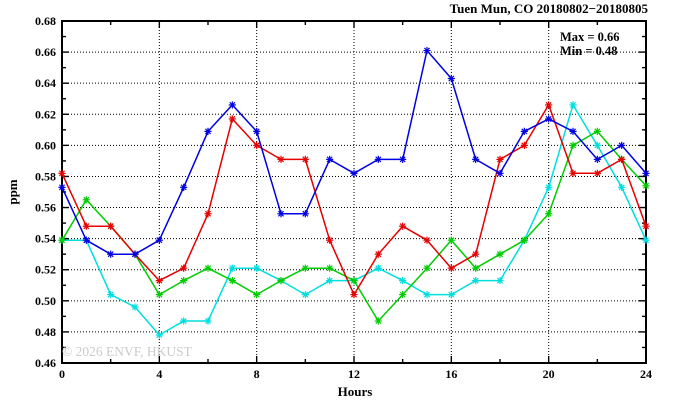 The height and width of the screenshot is (409, 674). What do you see at coordinates (45, 114) in the screenshot?
I see `y-tick-label: 0.62` at bounding box center [45, 114].